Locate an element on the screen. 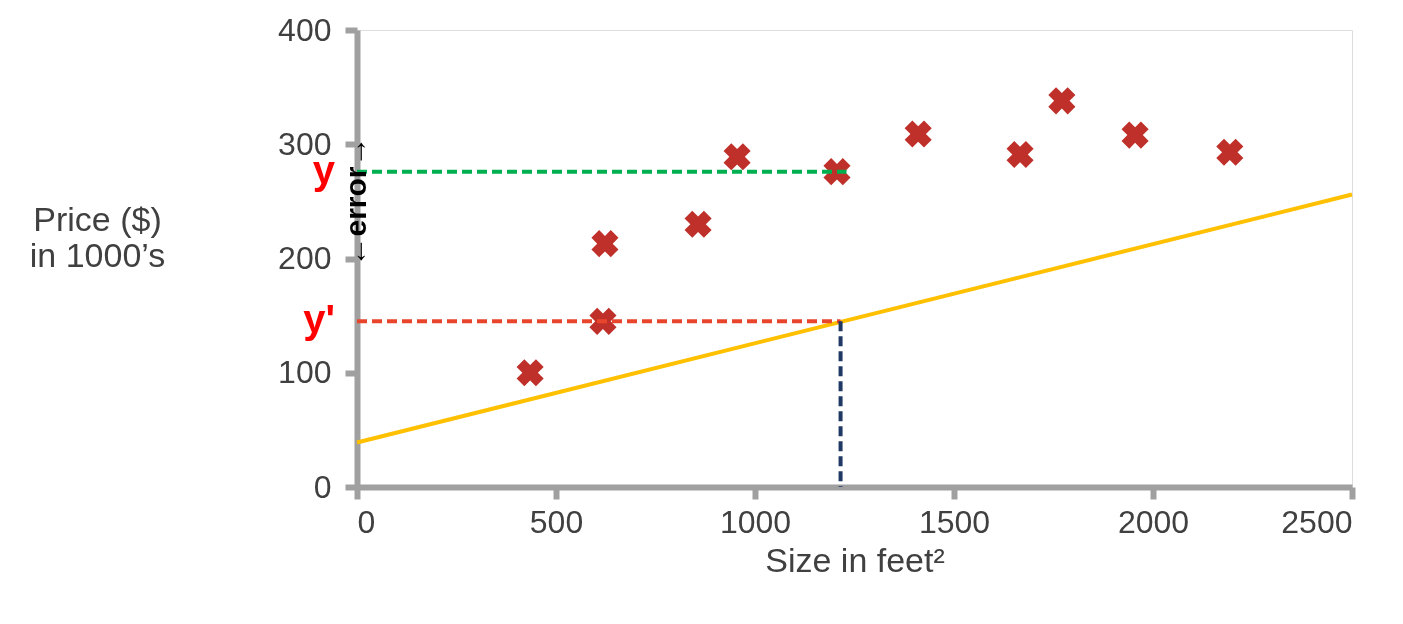 The height and width of the screenshot is (624, 1403). series-label: y' is located at coordinates (319, 319).